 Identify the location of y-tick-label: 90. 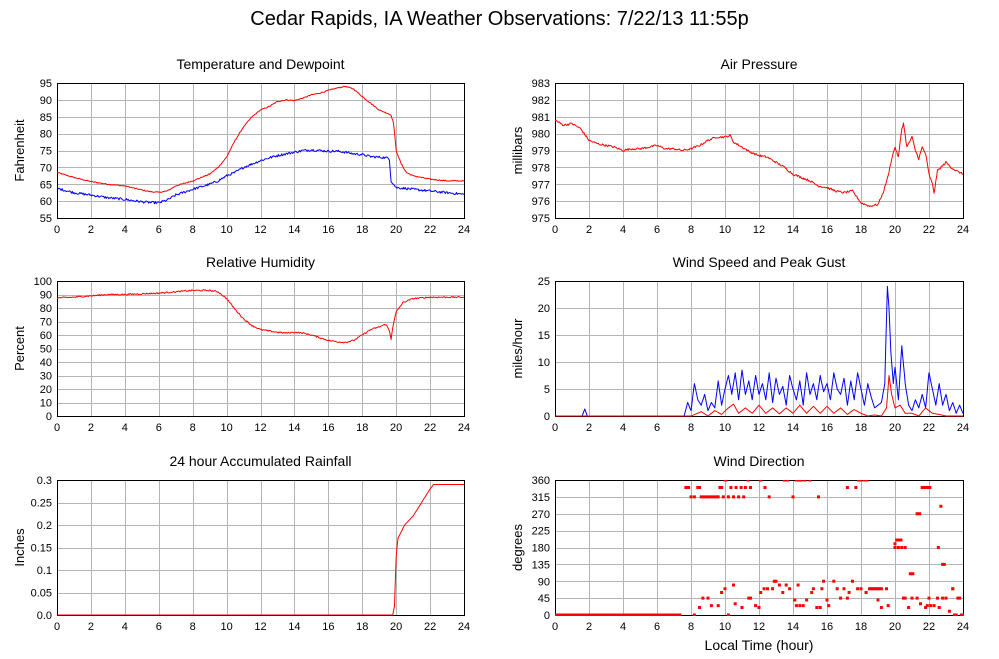
(46, 101).